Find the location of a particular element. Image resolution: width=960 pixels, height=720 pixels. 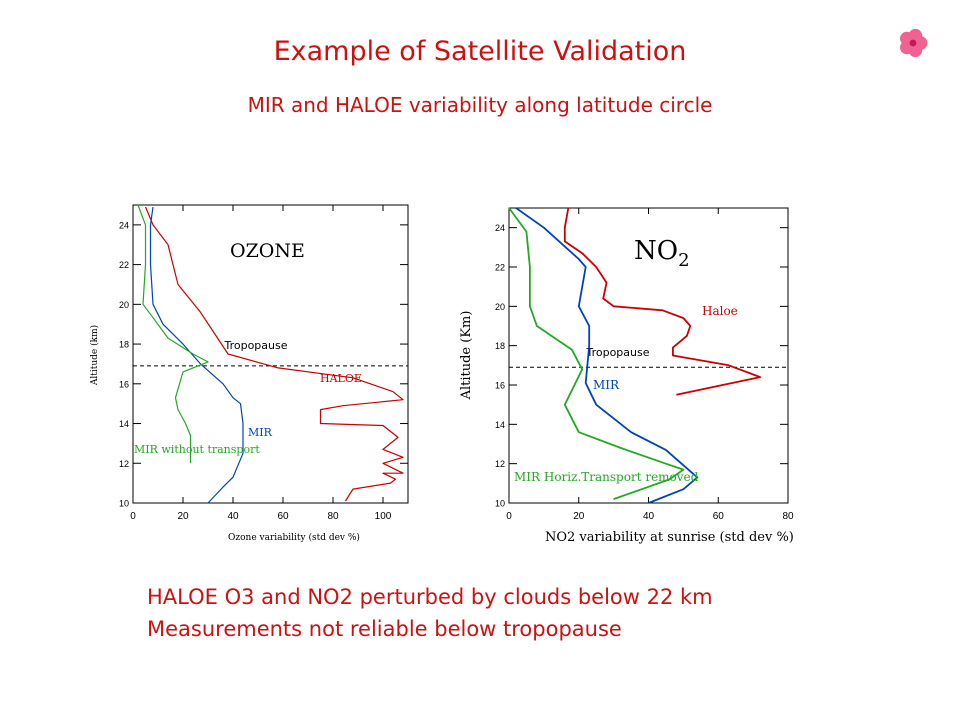

no2-x-tick-label: 0 is located at coordinates (509, 516).